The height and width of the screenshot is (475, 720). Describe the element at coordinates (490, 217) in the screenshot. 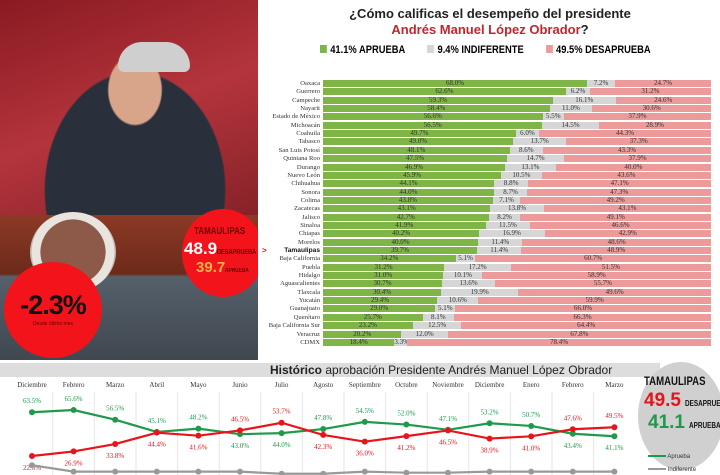

I see `bar-row: Jalisco 42.7% 8.2% 49.1%` at that location.